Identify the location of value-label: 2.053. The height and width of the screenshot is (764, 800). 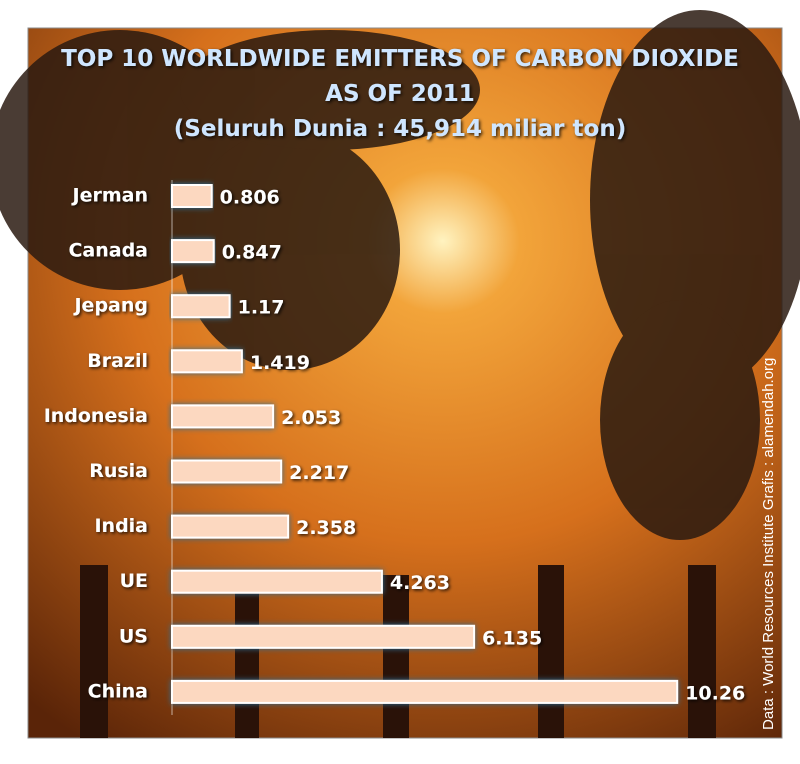
(311, 418).